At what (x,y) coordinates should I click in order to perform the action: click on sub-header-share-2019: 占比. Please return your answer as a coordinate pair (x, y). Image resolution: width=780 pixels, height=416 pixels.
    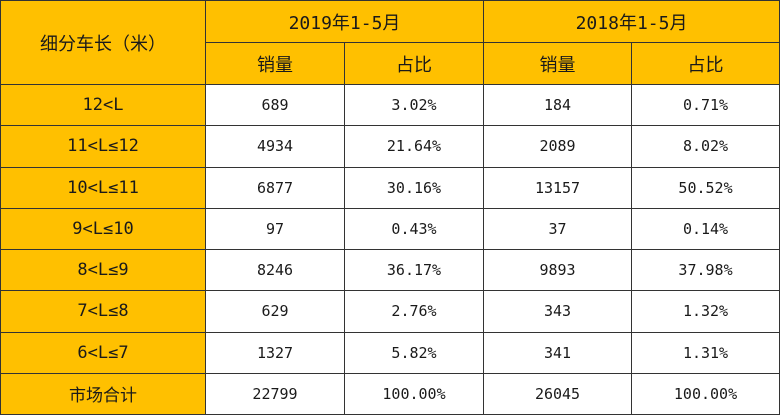
    Looking at the image, I should click on (414, 63).